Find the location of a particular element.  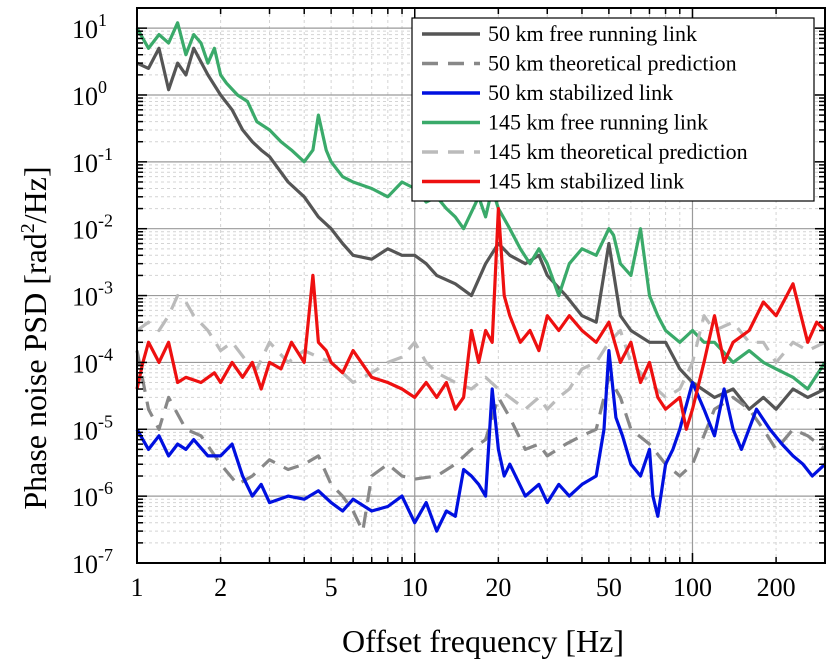

y-tick-exponent: -4 is located at coordinates (105, 354).